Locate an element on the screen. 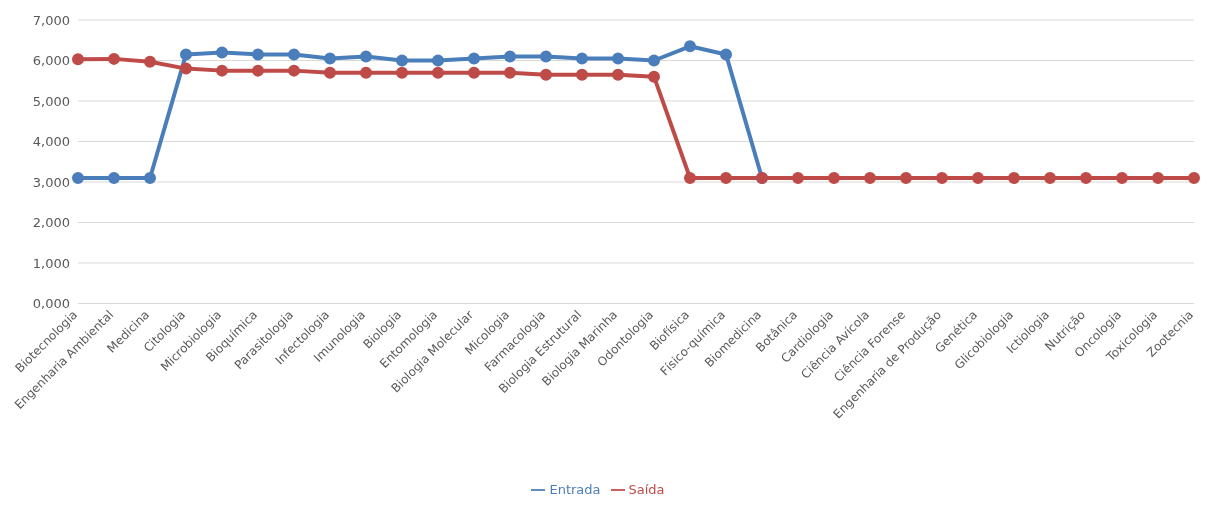 This screenshot has height=509, width=1220. y-tick-label: 7,000 is located at coordinates (51, 20).